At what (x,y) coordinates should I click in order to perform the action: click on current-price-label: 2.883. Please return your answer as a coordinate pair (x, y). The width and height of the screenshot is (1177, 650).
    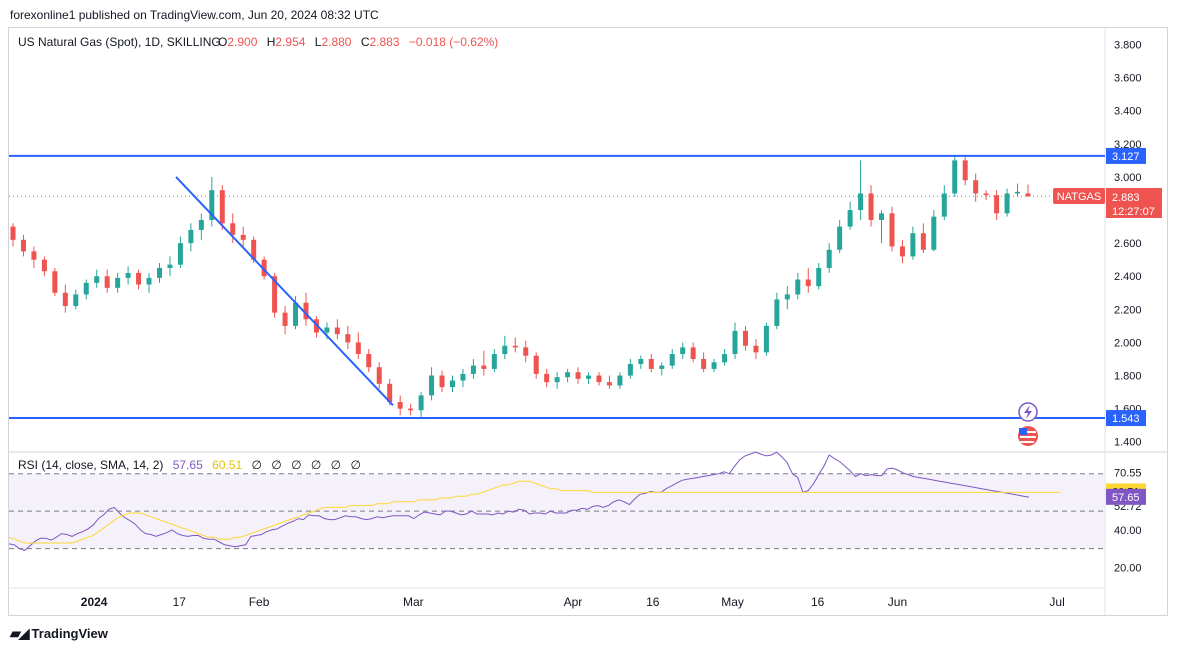
    Looking at the image, I should click on (1126, 198).